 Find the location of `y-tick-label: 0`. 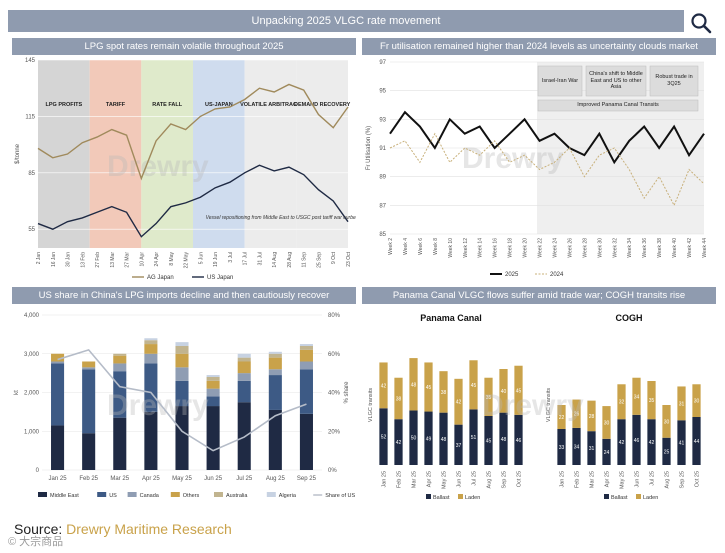

y-tick-label: 0 is located at coordinates (38, 471).